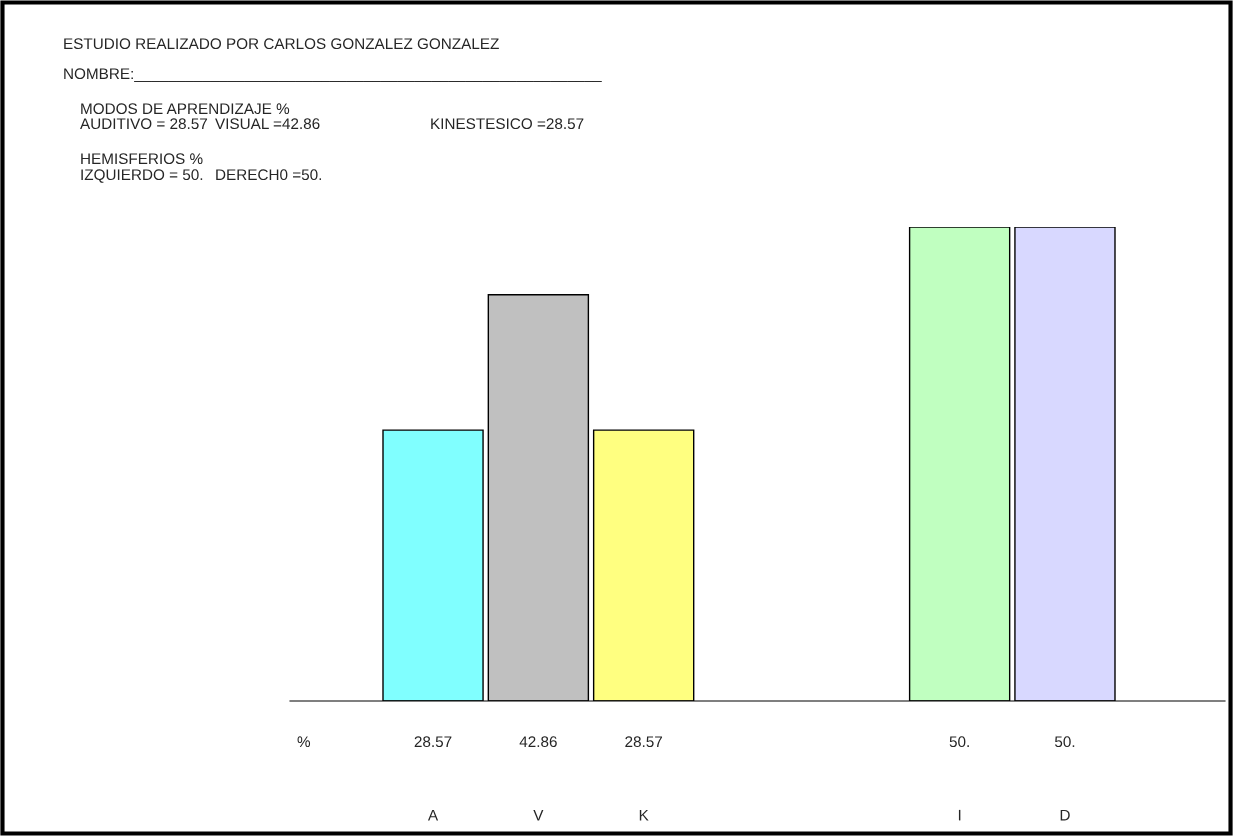 The height and width of the screenshot is (836, 1233). What do you see at coordinates (433, 815) in the screenshot?
I see `x-tick-label: A` at bounding box center [433, 815].